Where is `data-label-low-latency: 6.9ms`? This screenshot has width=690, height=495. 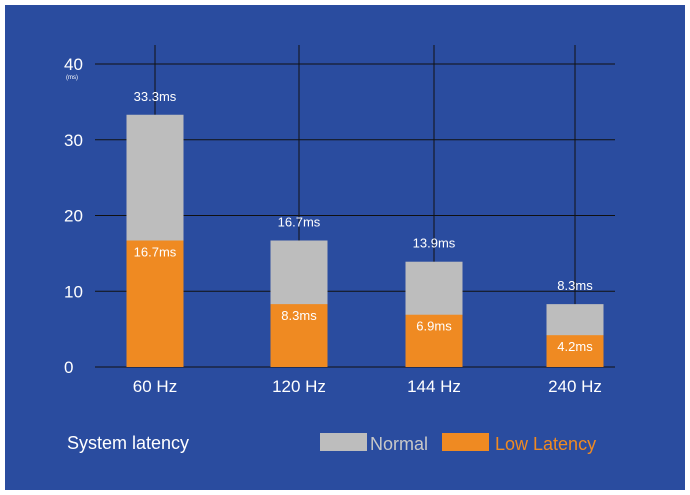 data-label-low-latency: 6.9ms is located at coordinates (434, 326).